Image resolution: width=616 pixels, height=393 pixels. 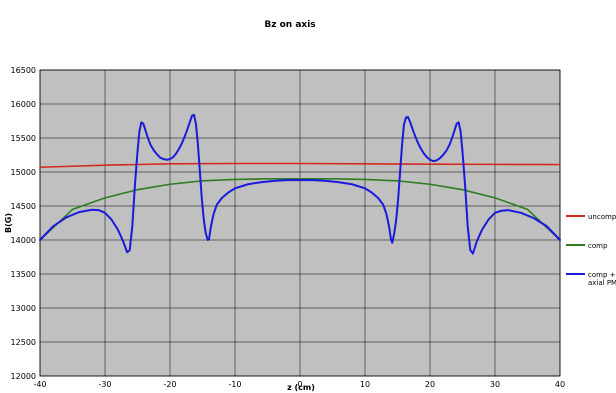 I want to click on series-line-uncomp, so click(x=300, y=165).